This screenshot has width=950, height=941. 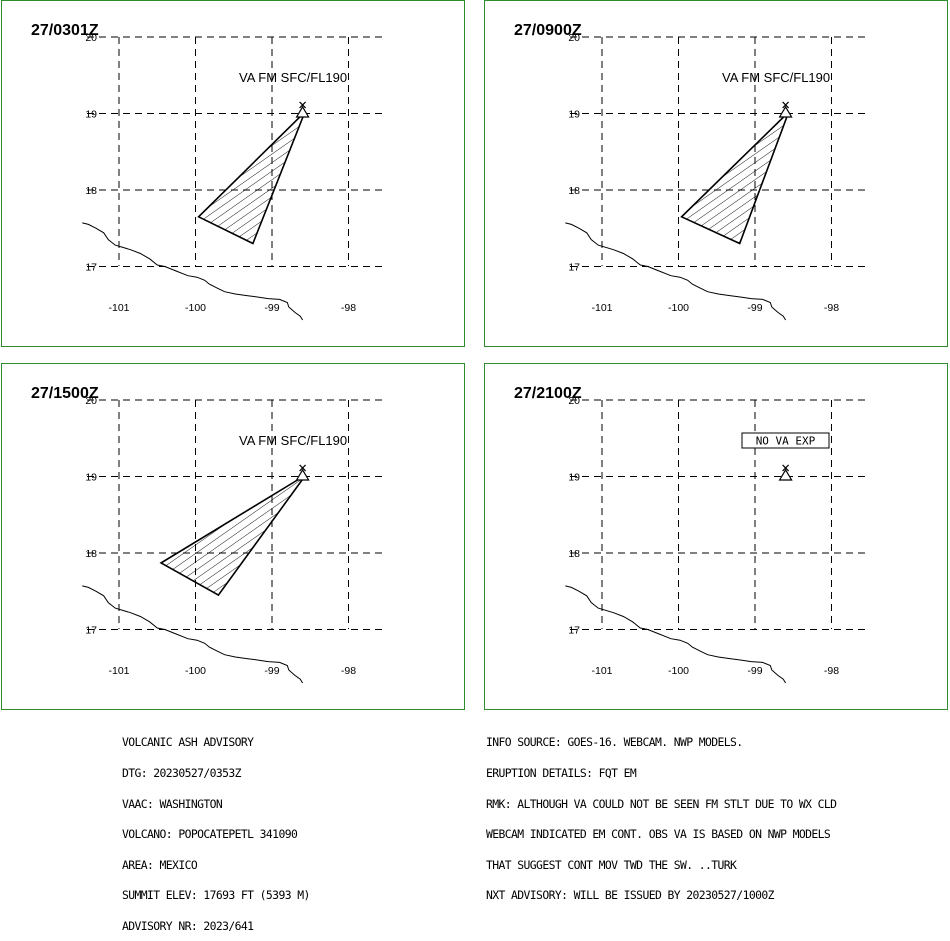 I want to click on no-va-label: NO VA EXP, so click(x=786, y=441).